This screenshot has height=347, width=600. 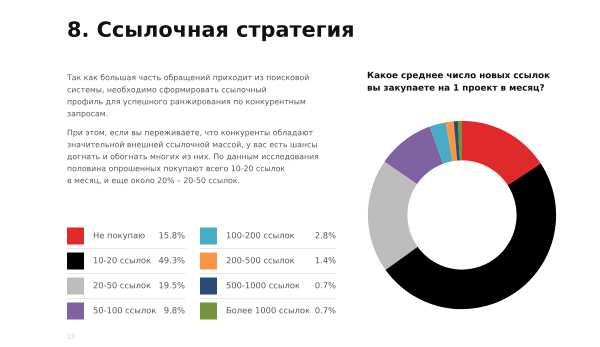 What do you see at coordinates (325, 235) in the screenshot?
I see `data-label: 2.8%` at bounding box center [325, 235].